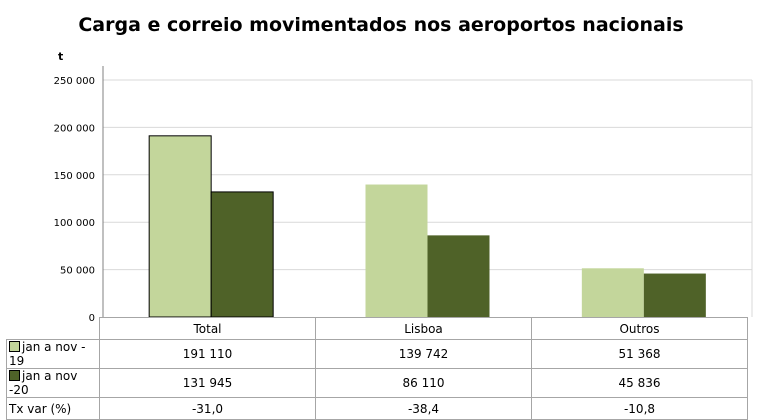 The image size is (762, 420). What do you see at coordinates (242, 254) in the screenshot?
I see `bar-total-series2` at bounding box center [242, 254].